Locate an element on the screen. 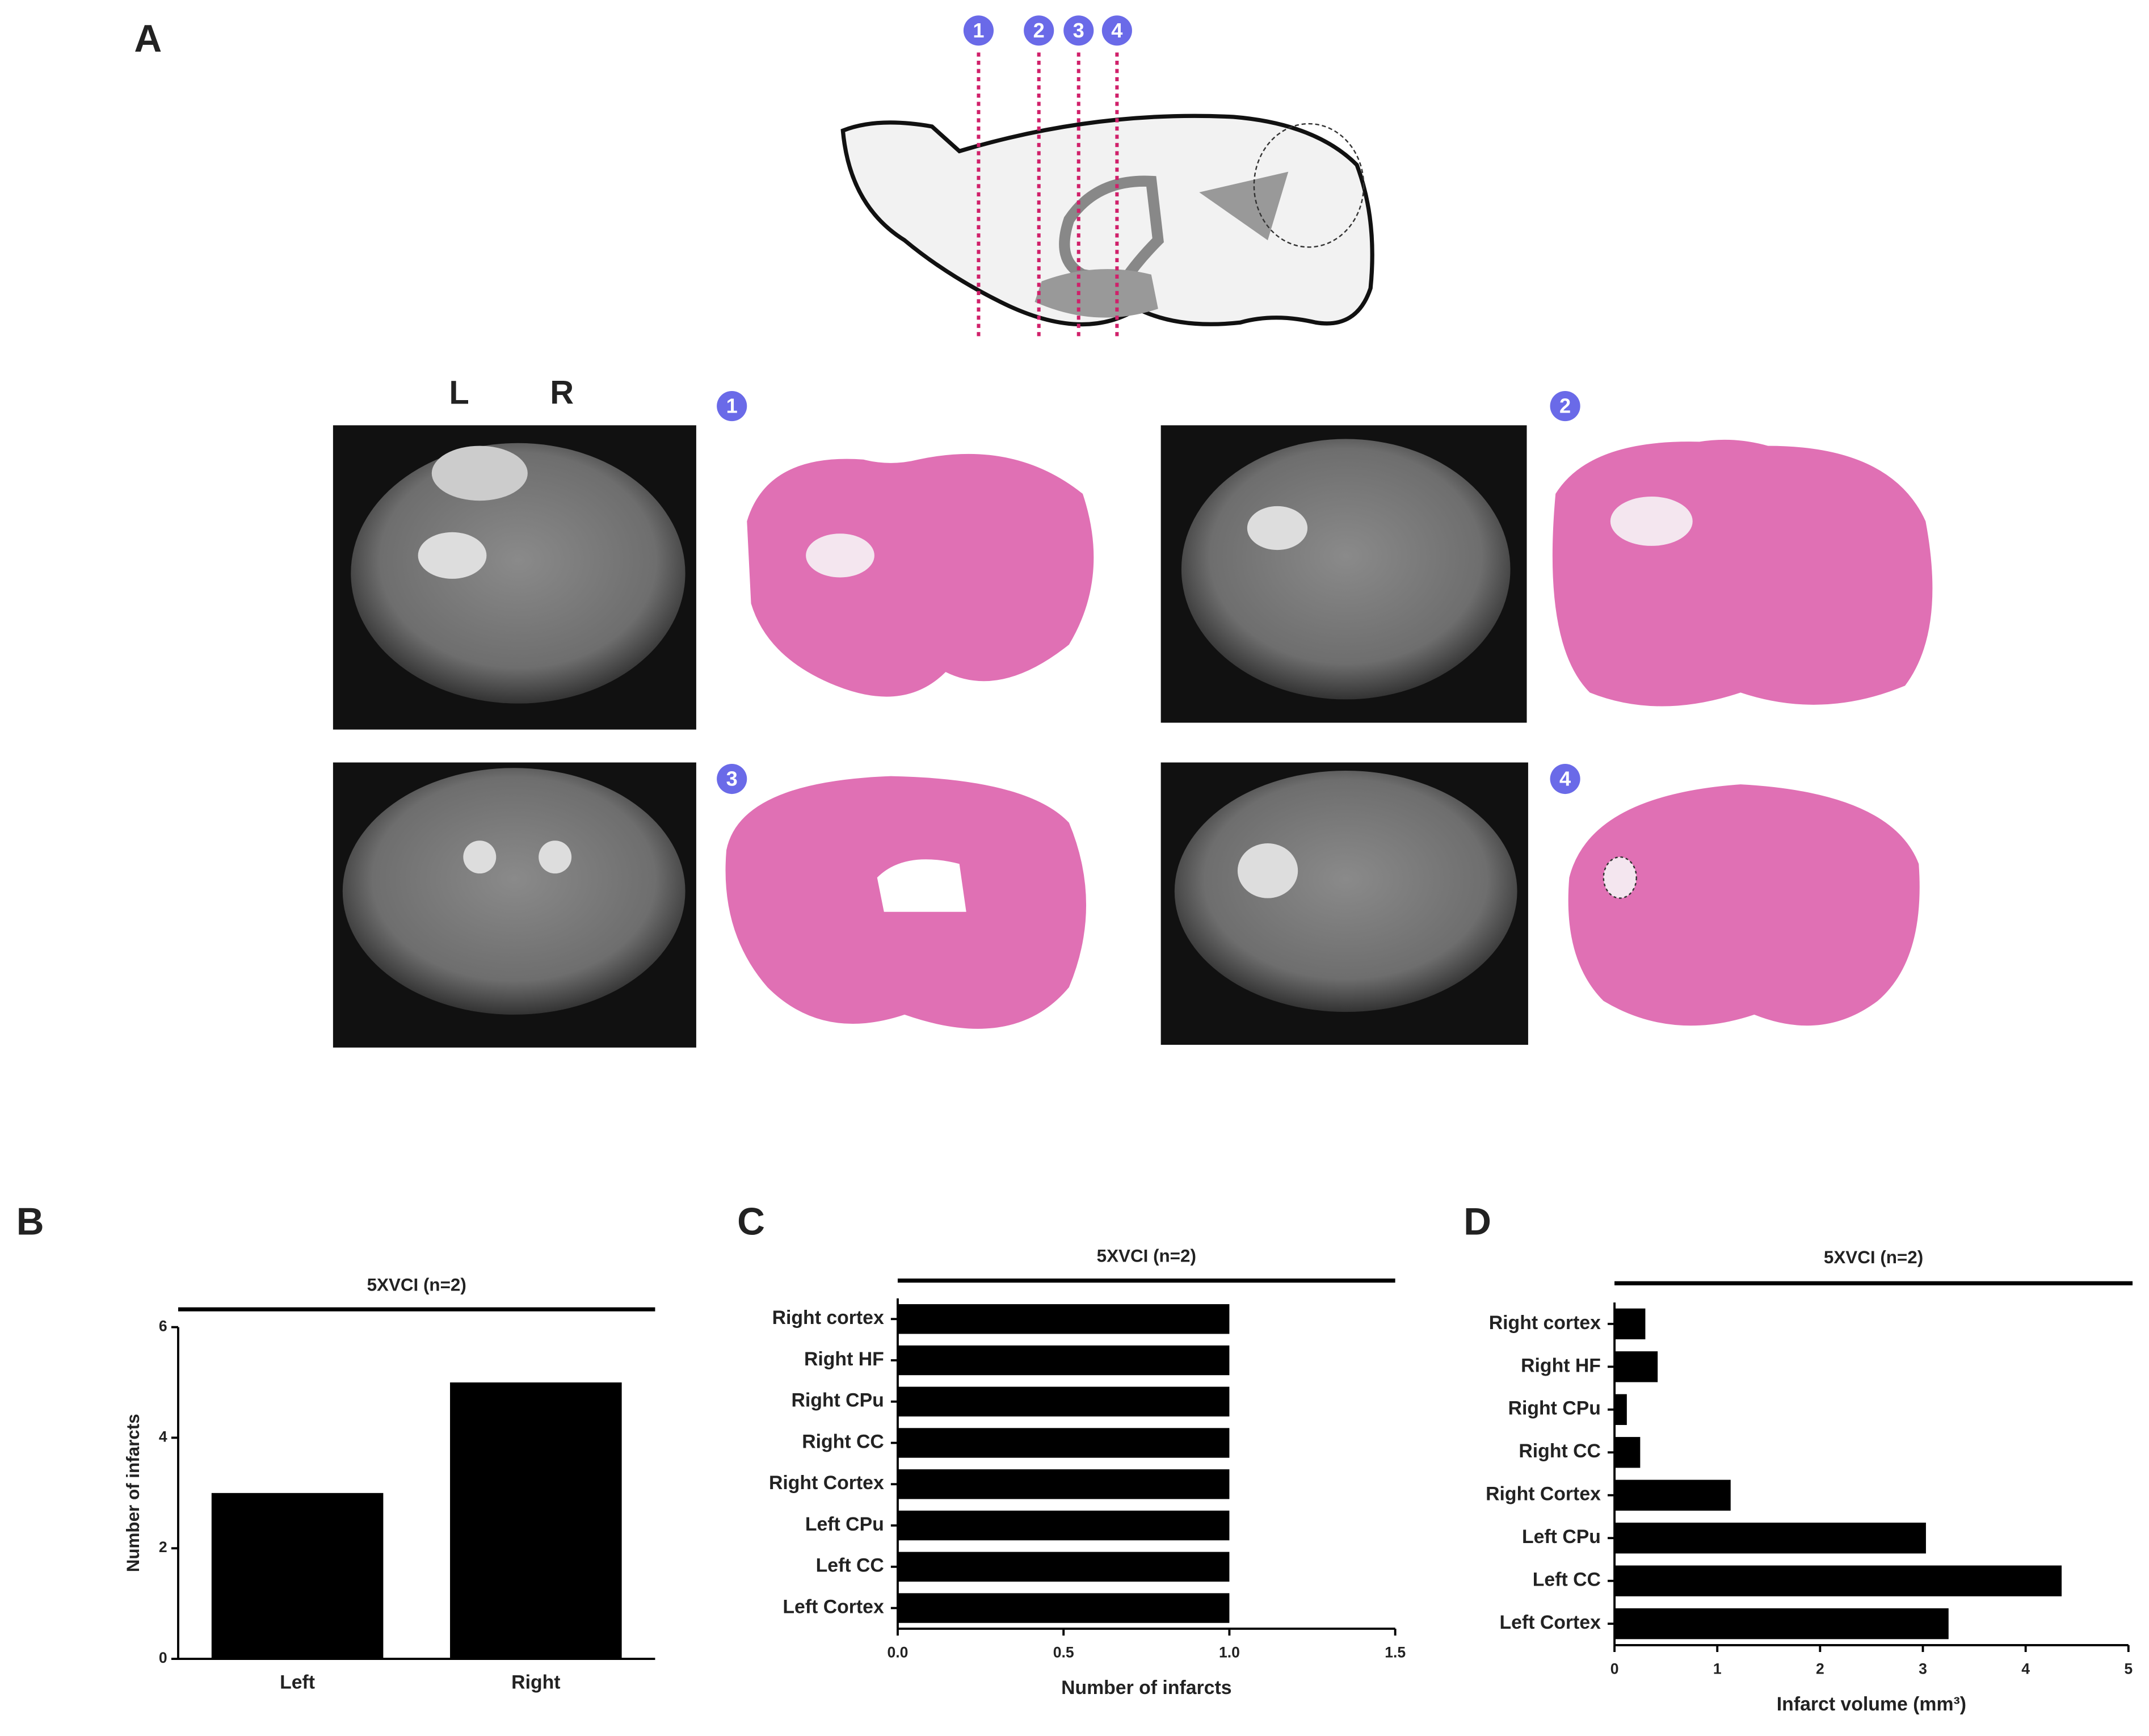 This screenshot has height=1736, width=2149. y-tick-label: 4 is located at coordinates (163, 1436).